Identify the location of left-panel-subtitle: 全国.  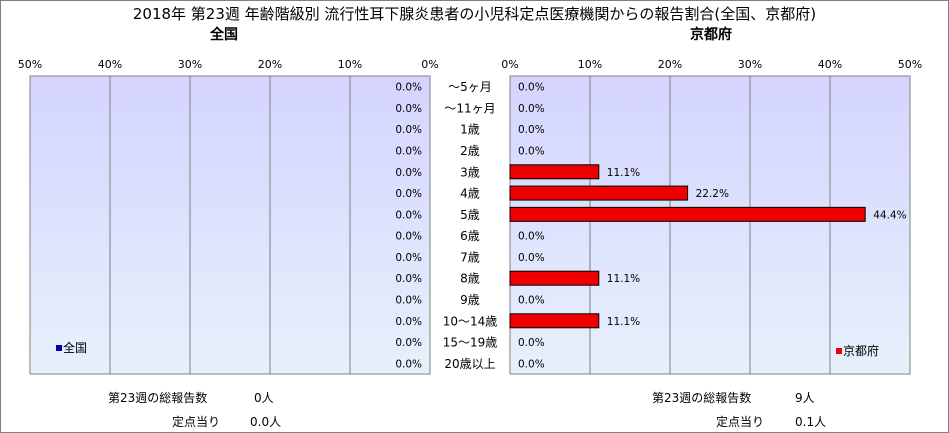
(224, 35).